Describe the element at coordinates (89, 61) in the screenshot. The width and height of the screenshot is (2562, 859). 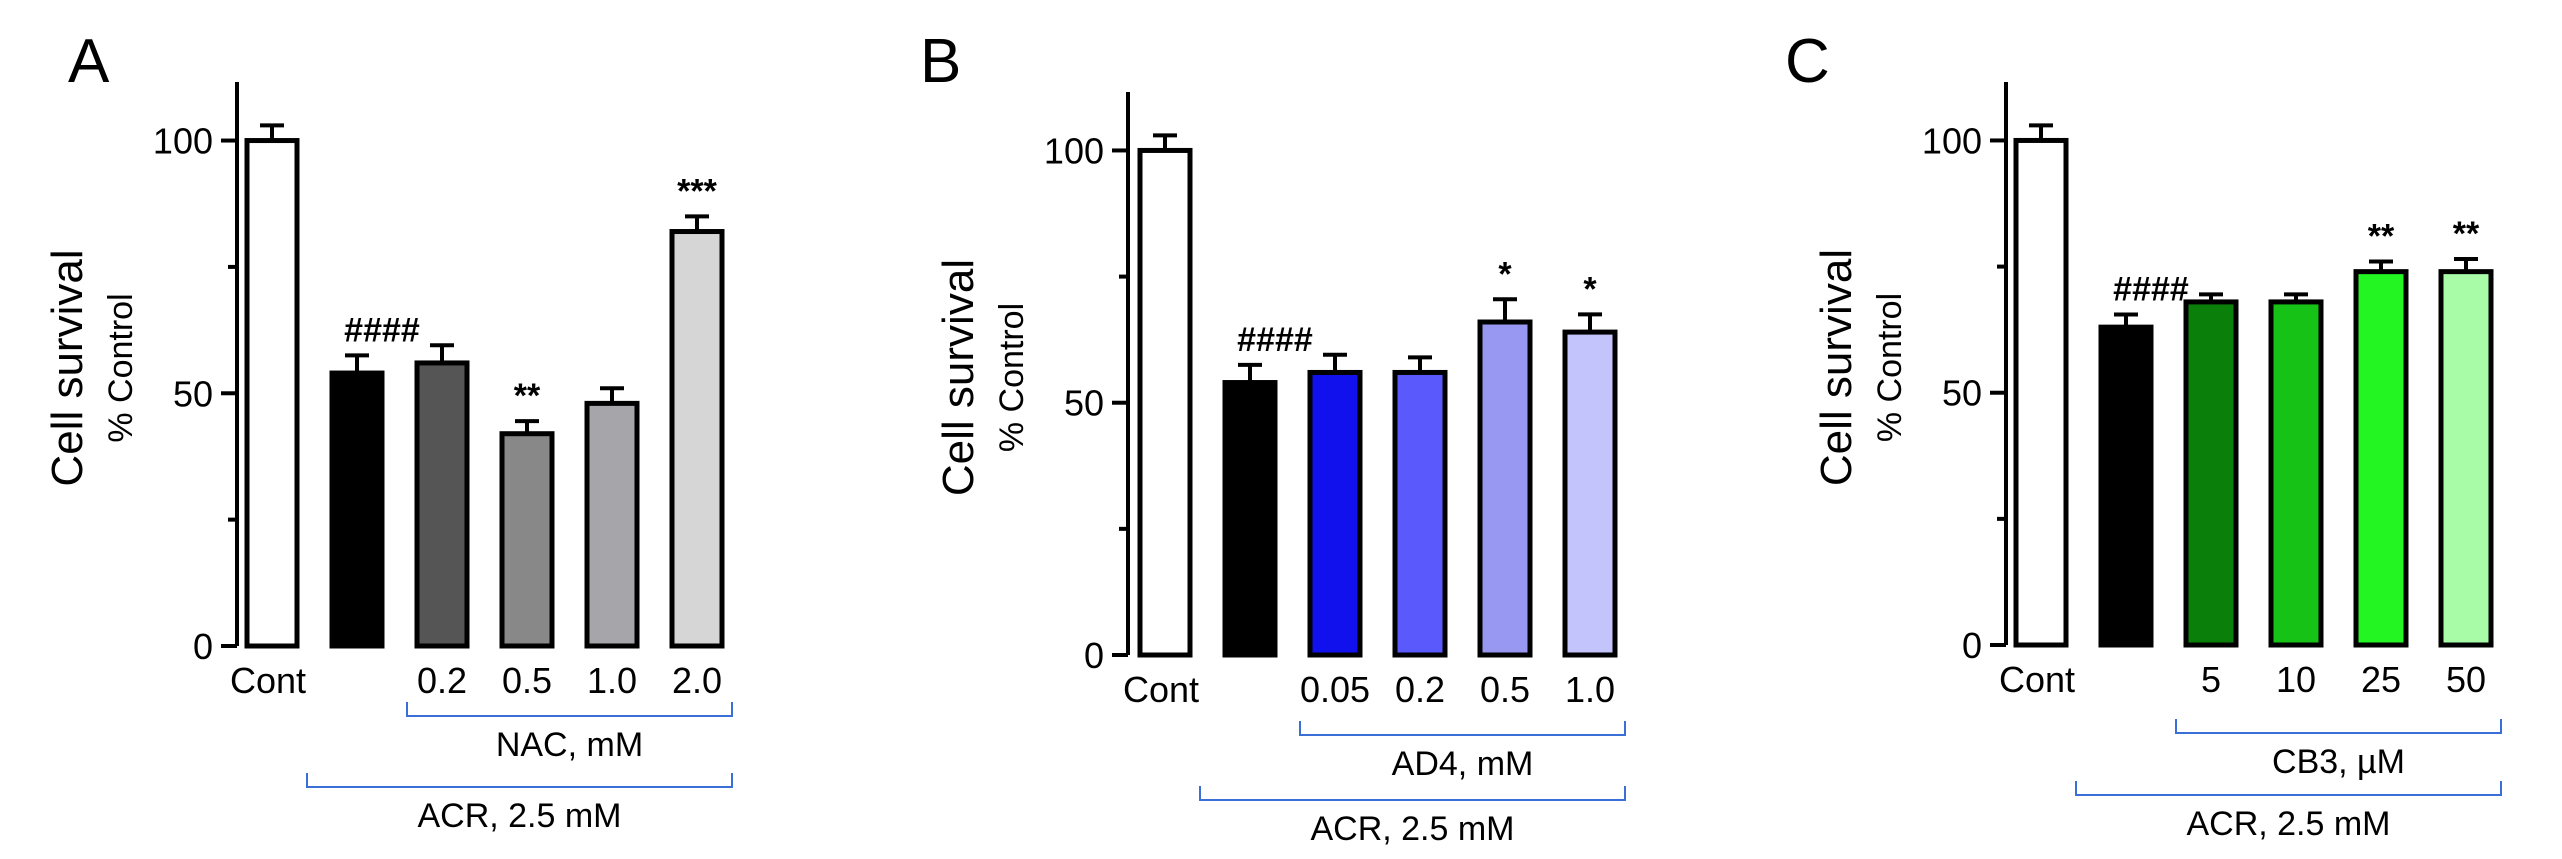
I see `panel-label: A` at that location.